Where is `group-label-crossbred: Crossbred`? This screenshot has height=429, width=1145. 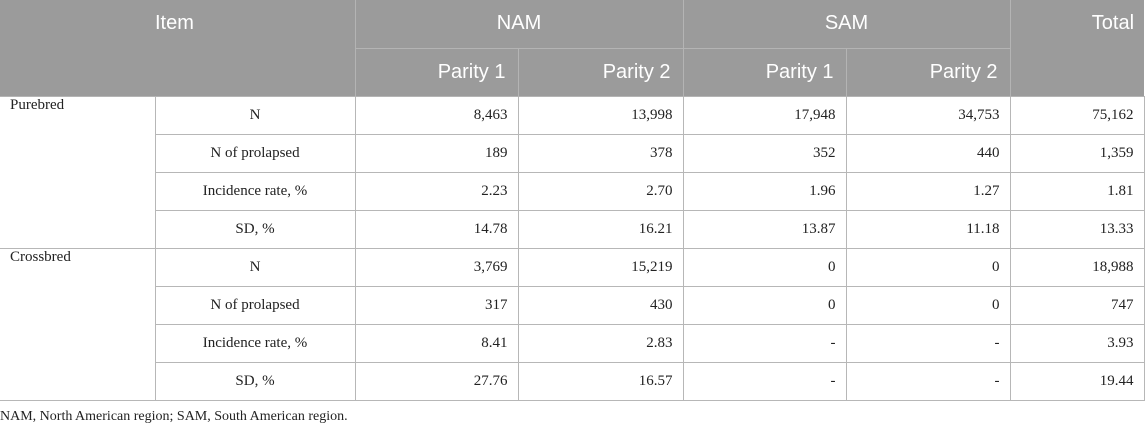
group-label-crossbred: Crossbred is located at coordinates (78, 324).